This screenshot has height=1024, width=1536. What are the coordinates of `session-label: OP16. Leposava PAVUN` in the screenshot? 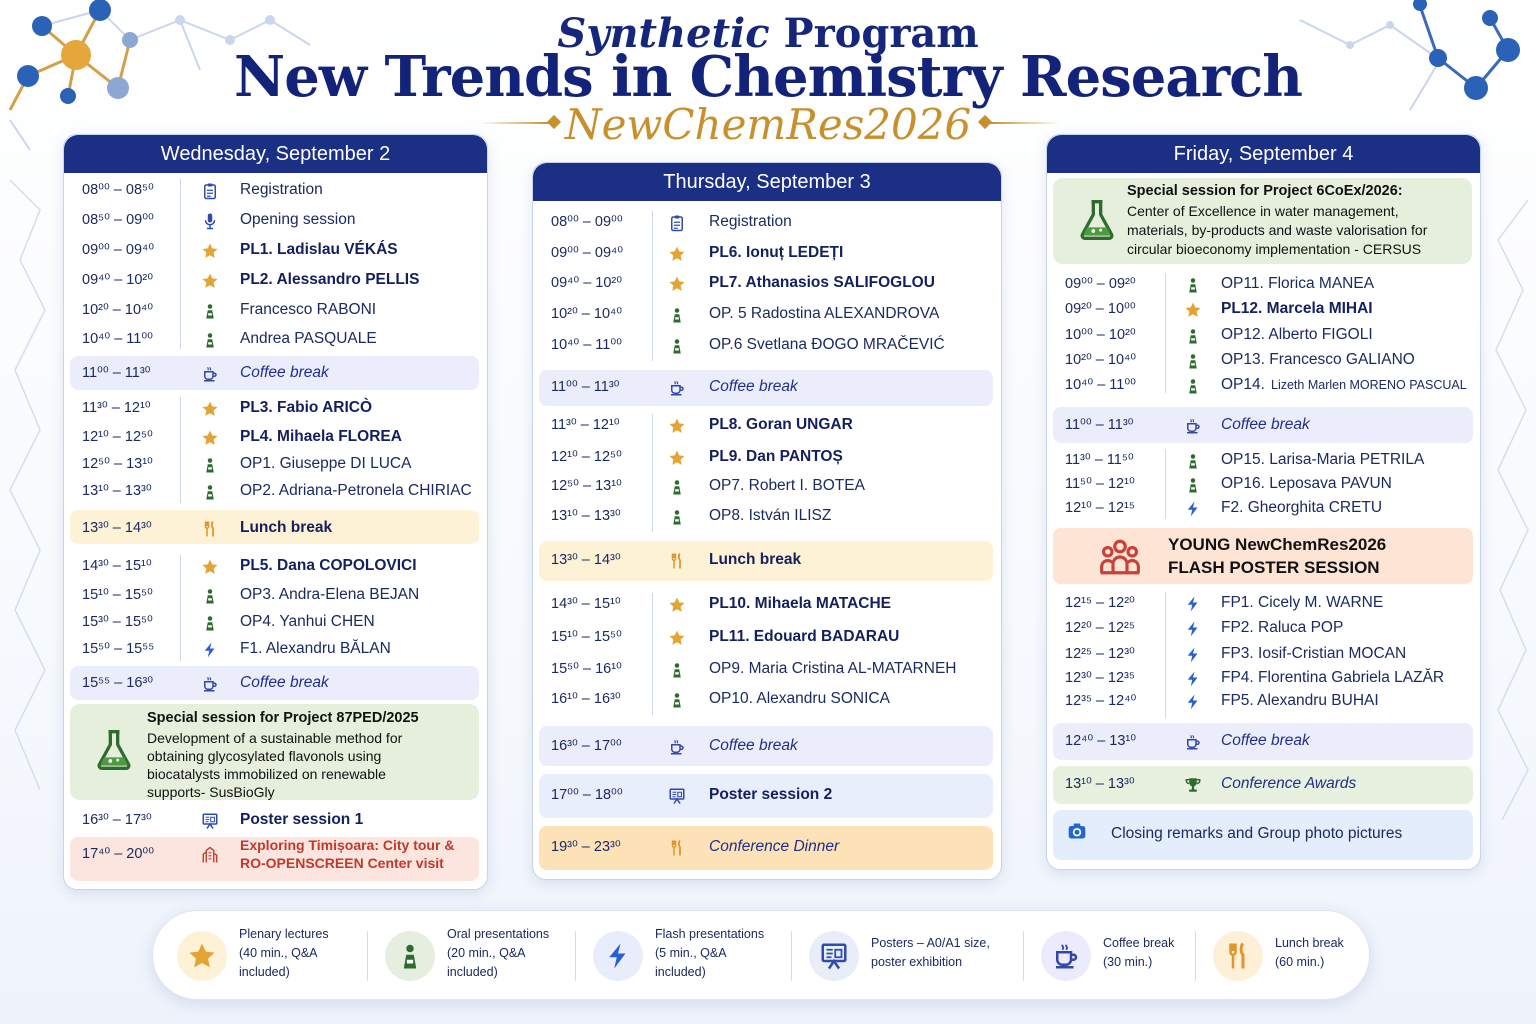 It's located at (1306, 483).